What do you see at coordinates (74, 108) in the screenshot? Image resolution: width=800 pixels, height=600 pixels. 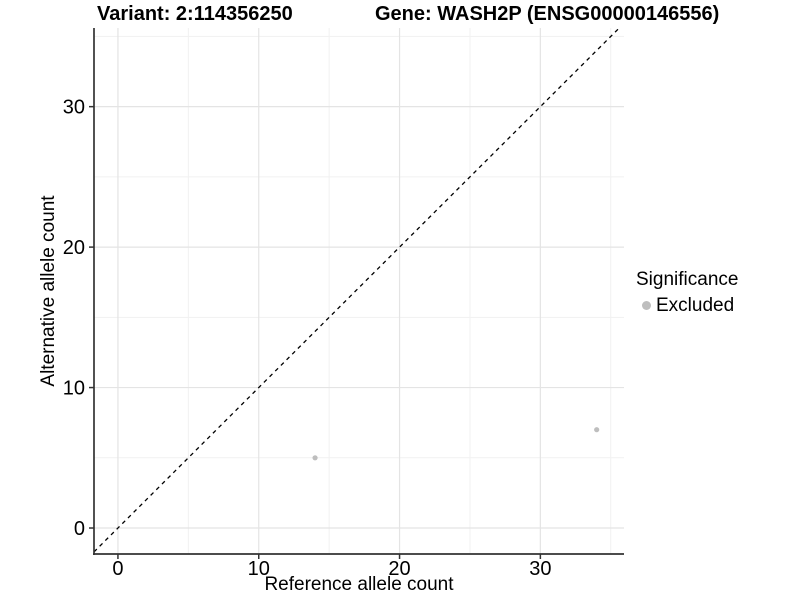 I see `y-tick-label: 30` at bounding box center [74, 108].